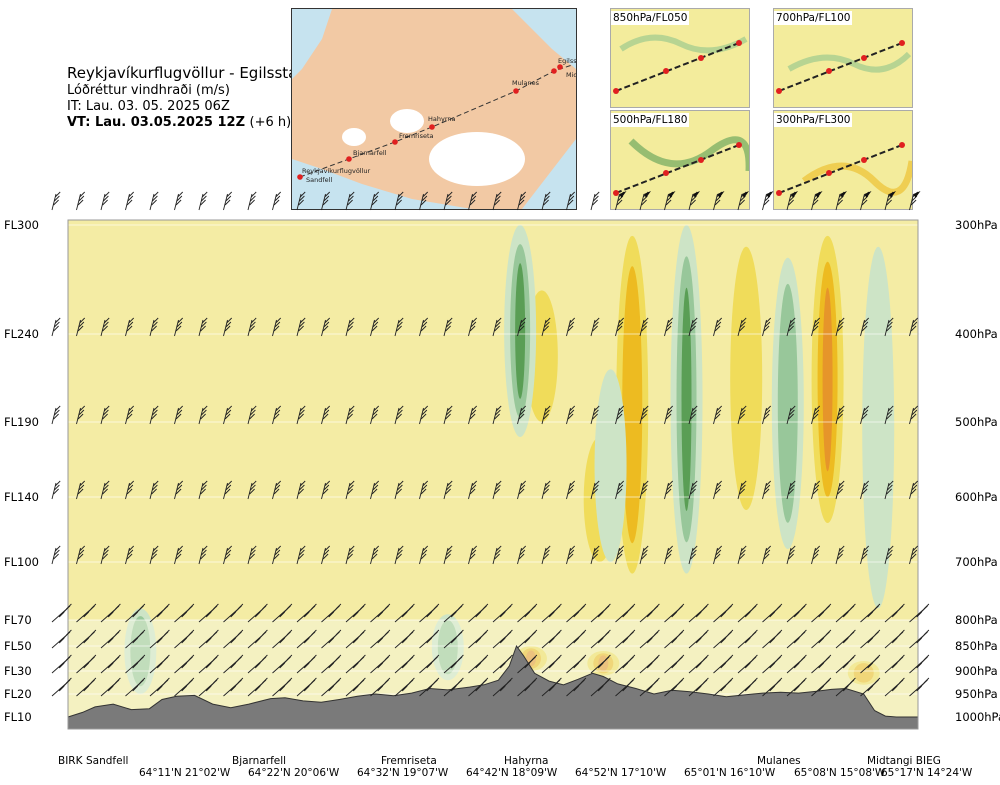 The height and width of the screenshot is (785, 1000). I want to click on map-waypoint-label: Fremriseta, so click(416, 136).